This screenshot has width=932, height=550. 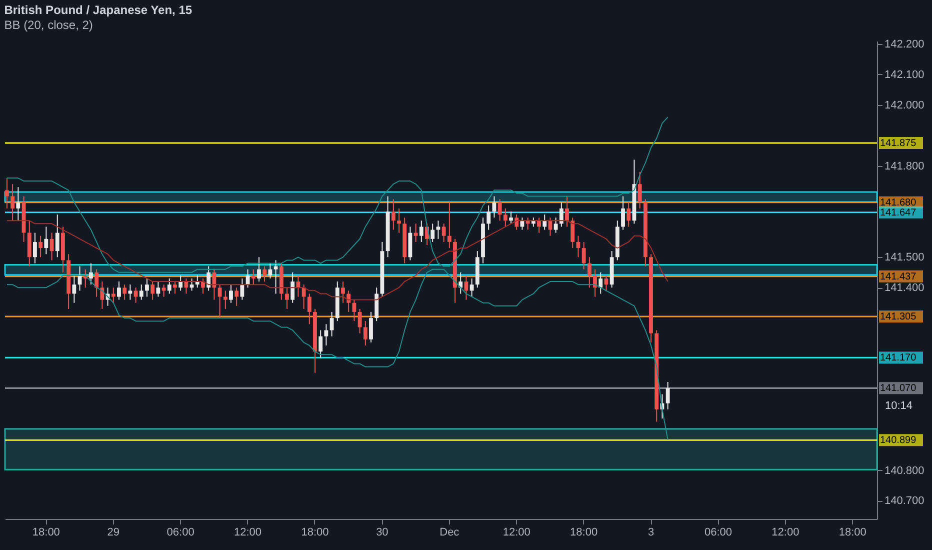 What do you see at coordinates (898, 388) in the screenshot?
I see `ref-line-label: 141.070` at bounding box center [898, 388].